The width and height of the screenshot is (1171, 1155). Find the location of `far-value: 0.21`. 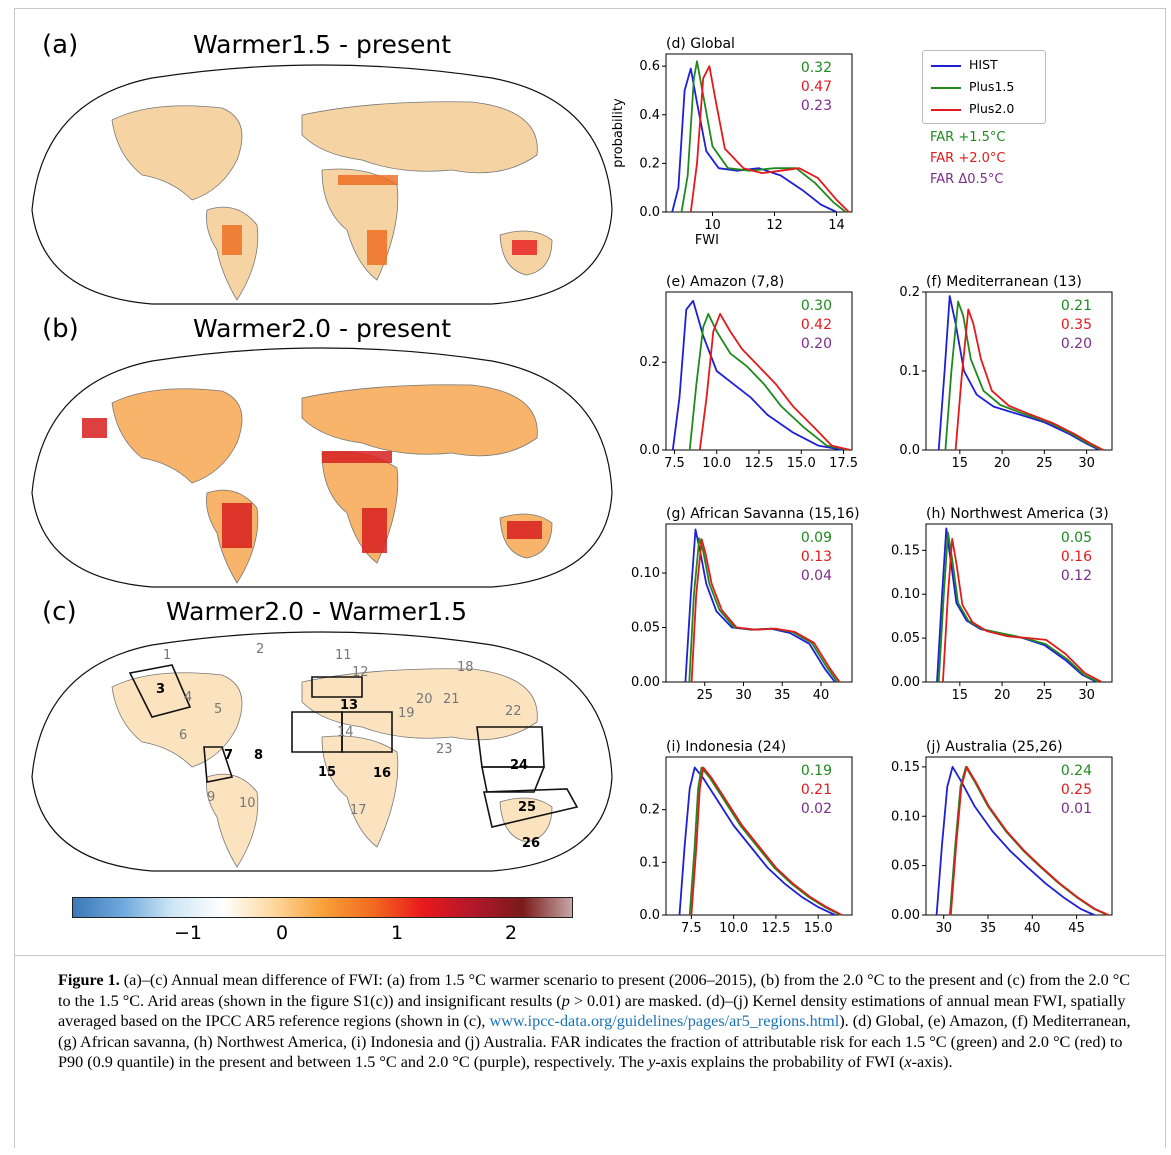

far-value: 0.21 is located at coordinates (1076, 306).